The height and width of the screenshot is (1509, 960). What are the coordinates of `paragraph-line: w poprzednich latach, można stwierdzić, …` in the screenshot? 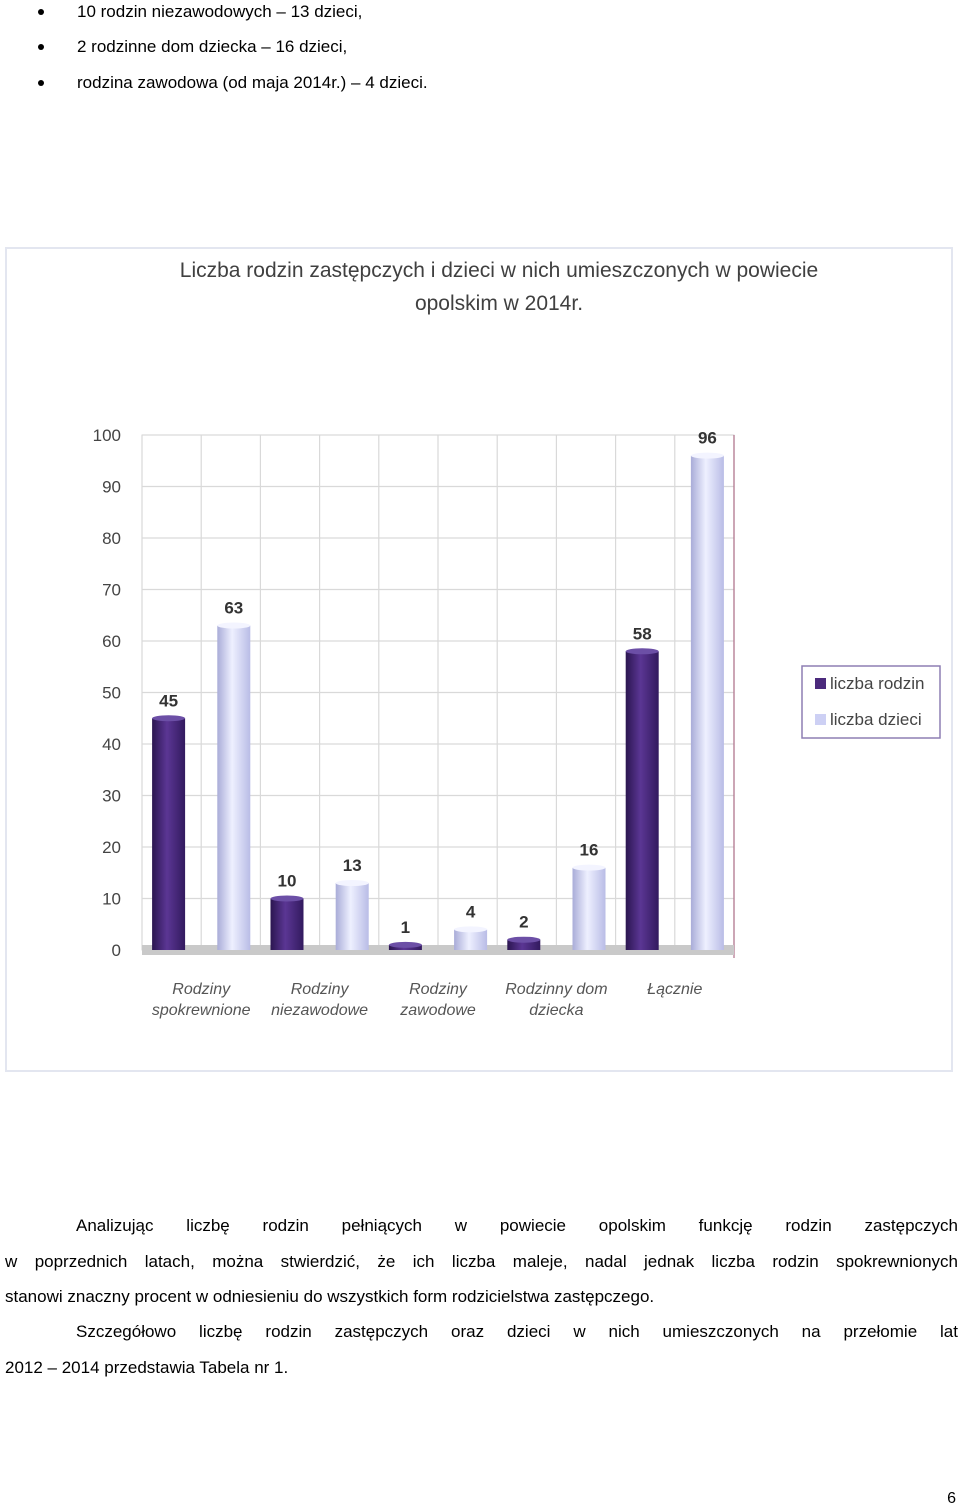 It's located at (481, 1261).